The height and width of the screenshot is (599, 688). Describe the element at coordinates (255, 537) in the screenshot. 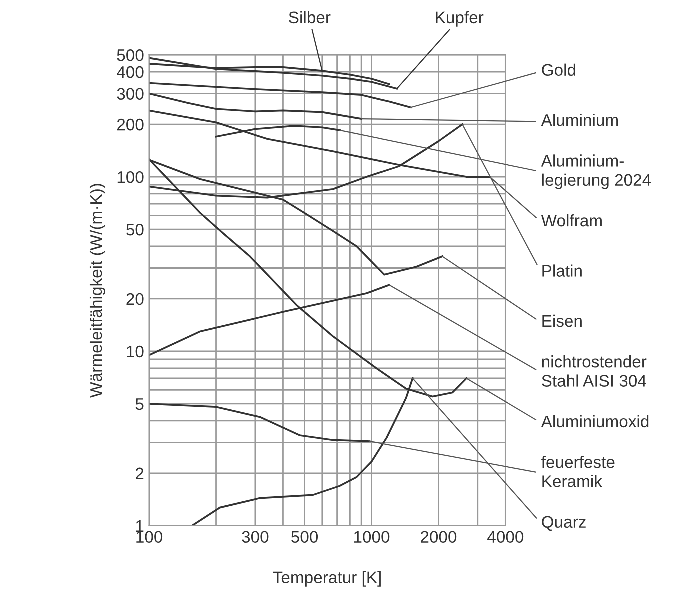

I see `x-tick-label: 300` at that location.